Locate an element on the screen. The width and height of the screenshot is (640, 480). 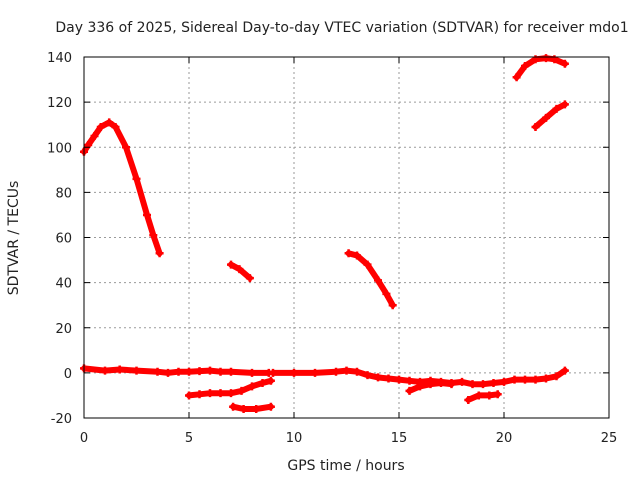
x-tick-label: 10 is located at coordinates (294, 438).